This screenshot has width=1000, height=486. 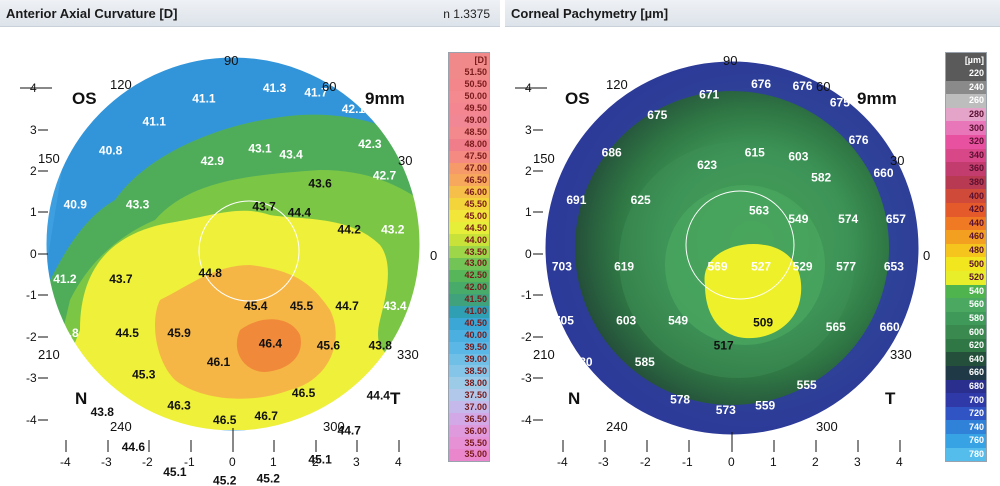 What do you see at coordinates (103, 412) in the screenshot?
I see `map-value: 43.8` at bounding box center [103, 412].